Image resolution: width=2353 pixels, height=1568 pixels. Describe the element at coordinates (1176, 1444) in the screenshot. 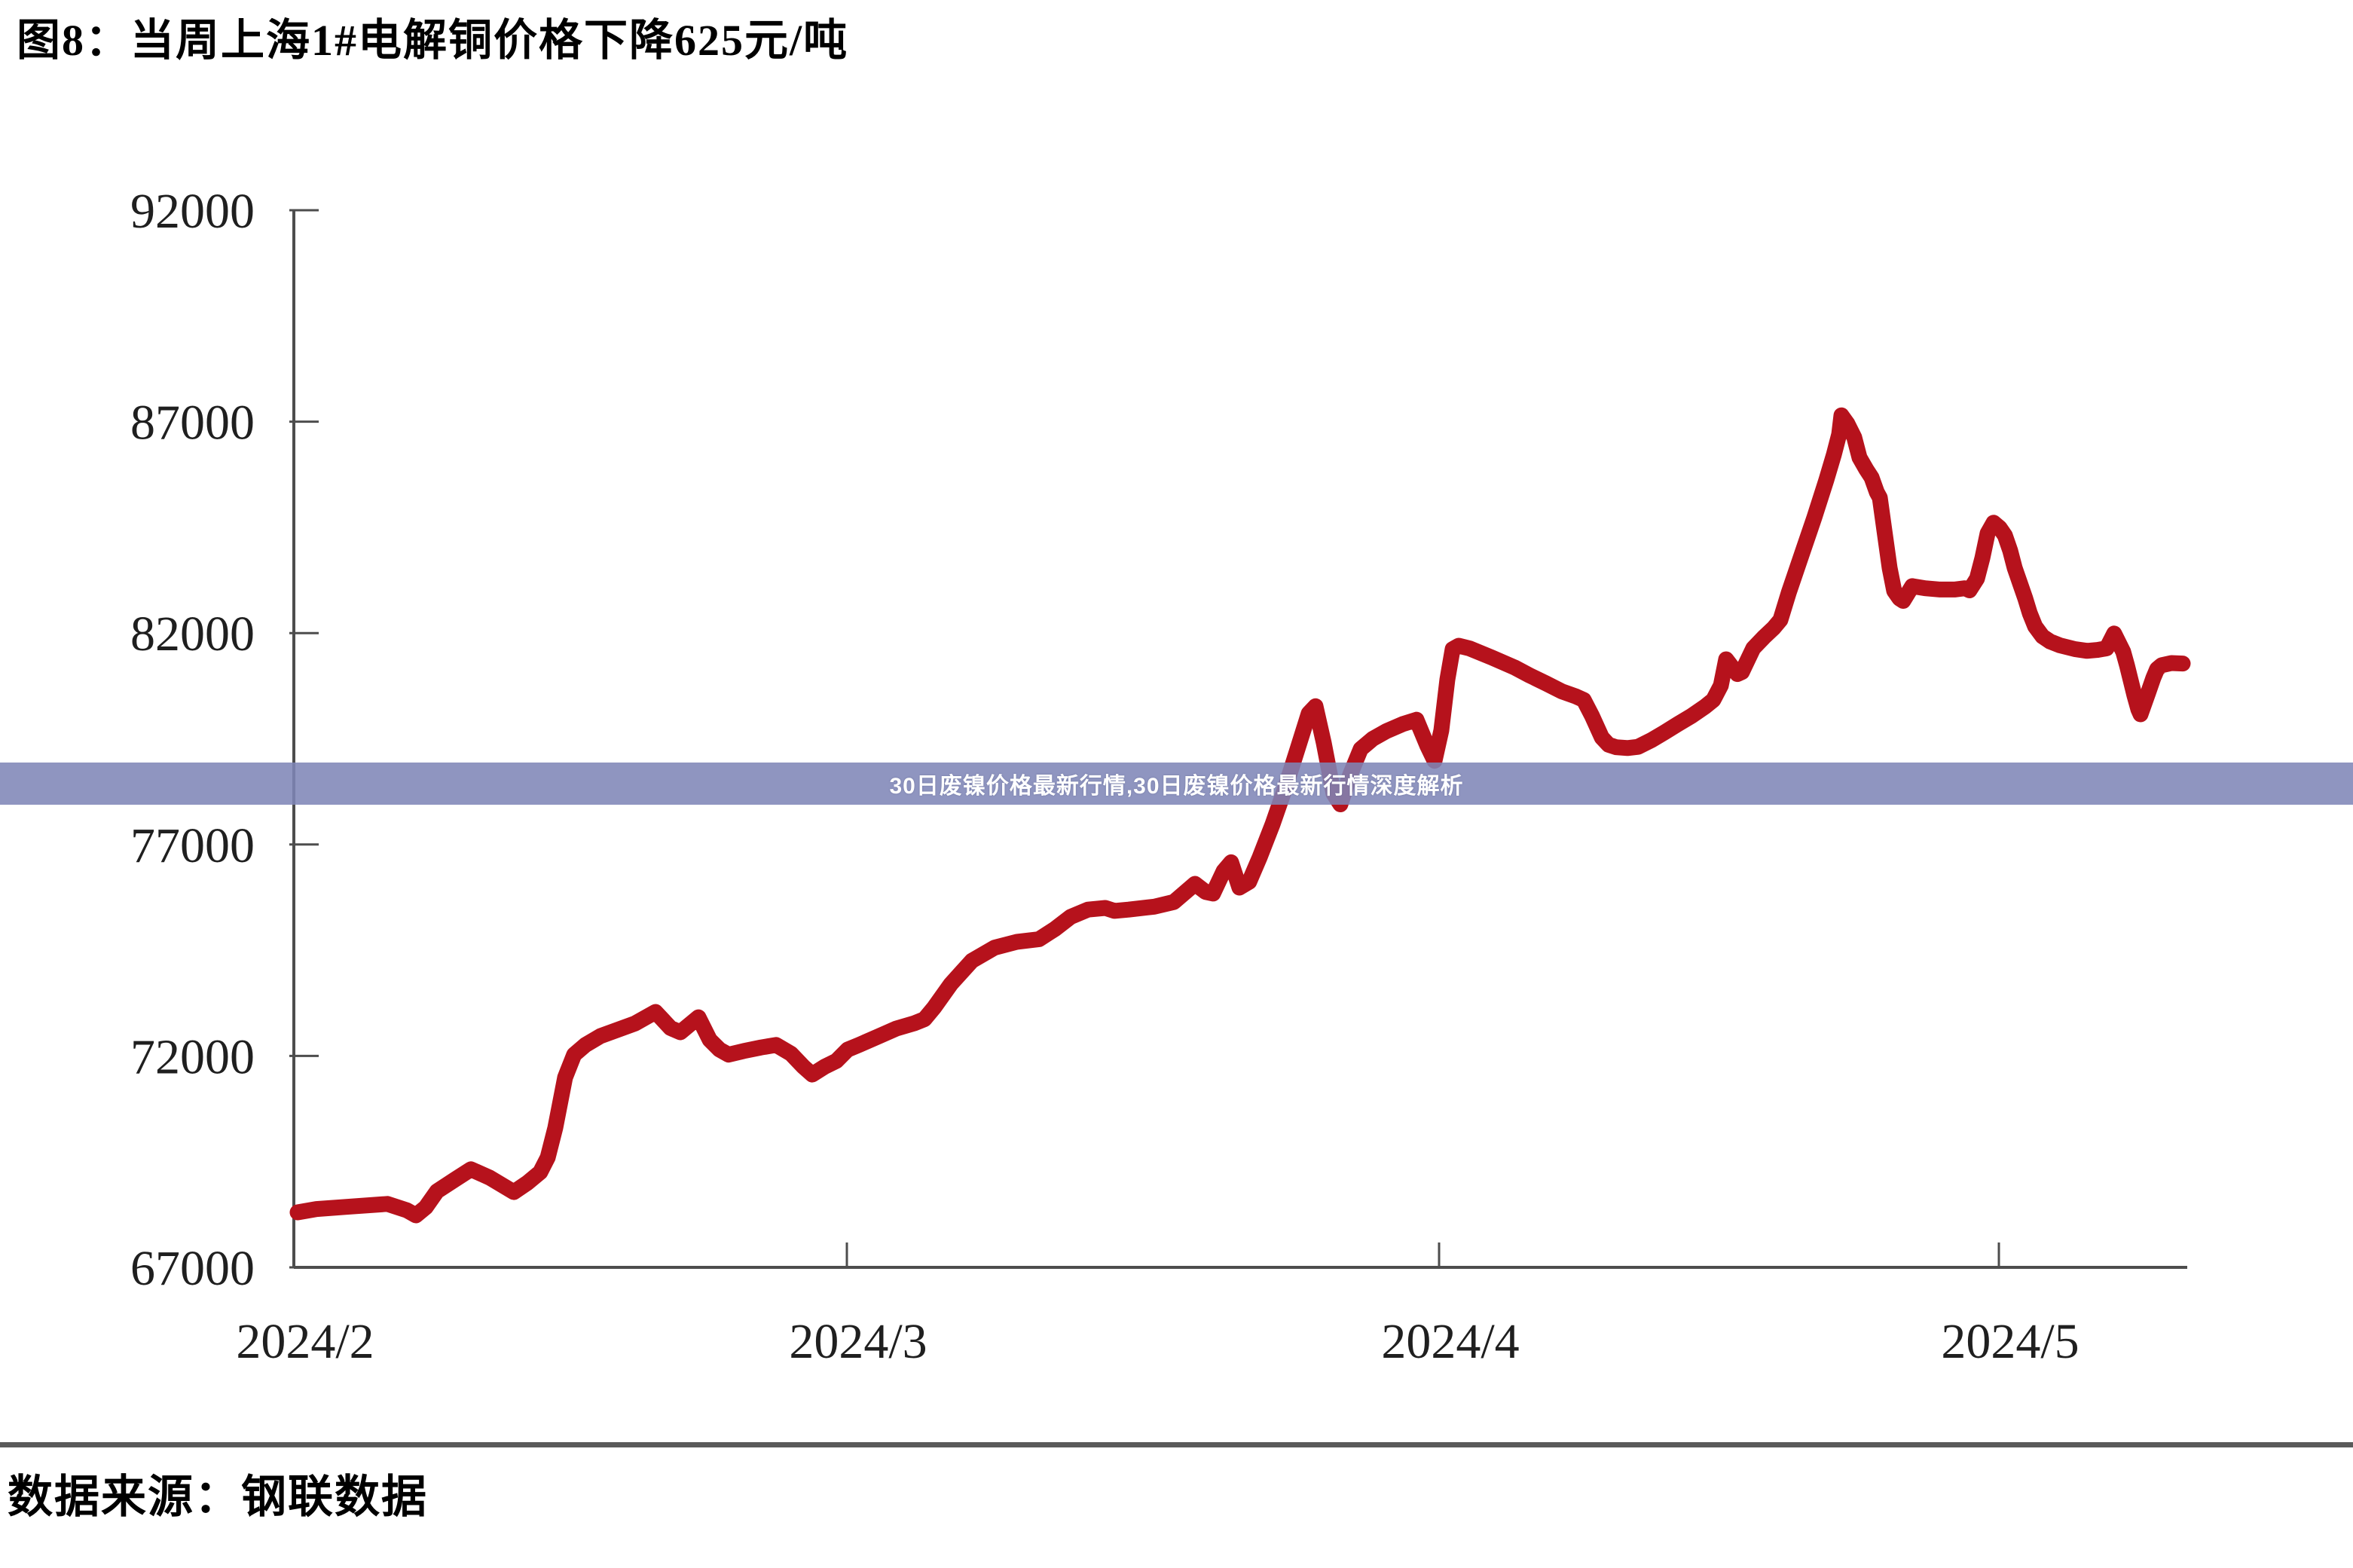

I see `separator-line` at that location.